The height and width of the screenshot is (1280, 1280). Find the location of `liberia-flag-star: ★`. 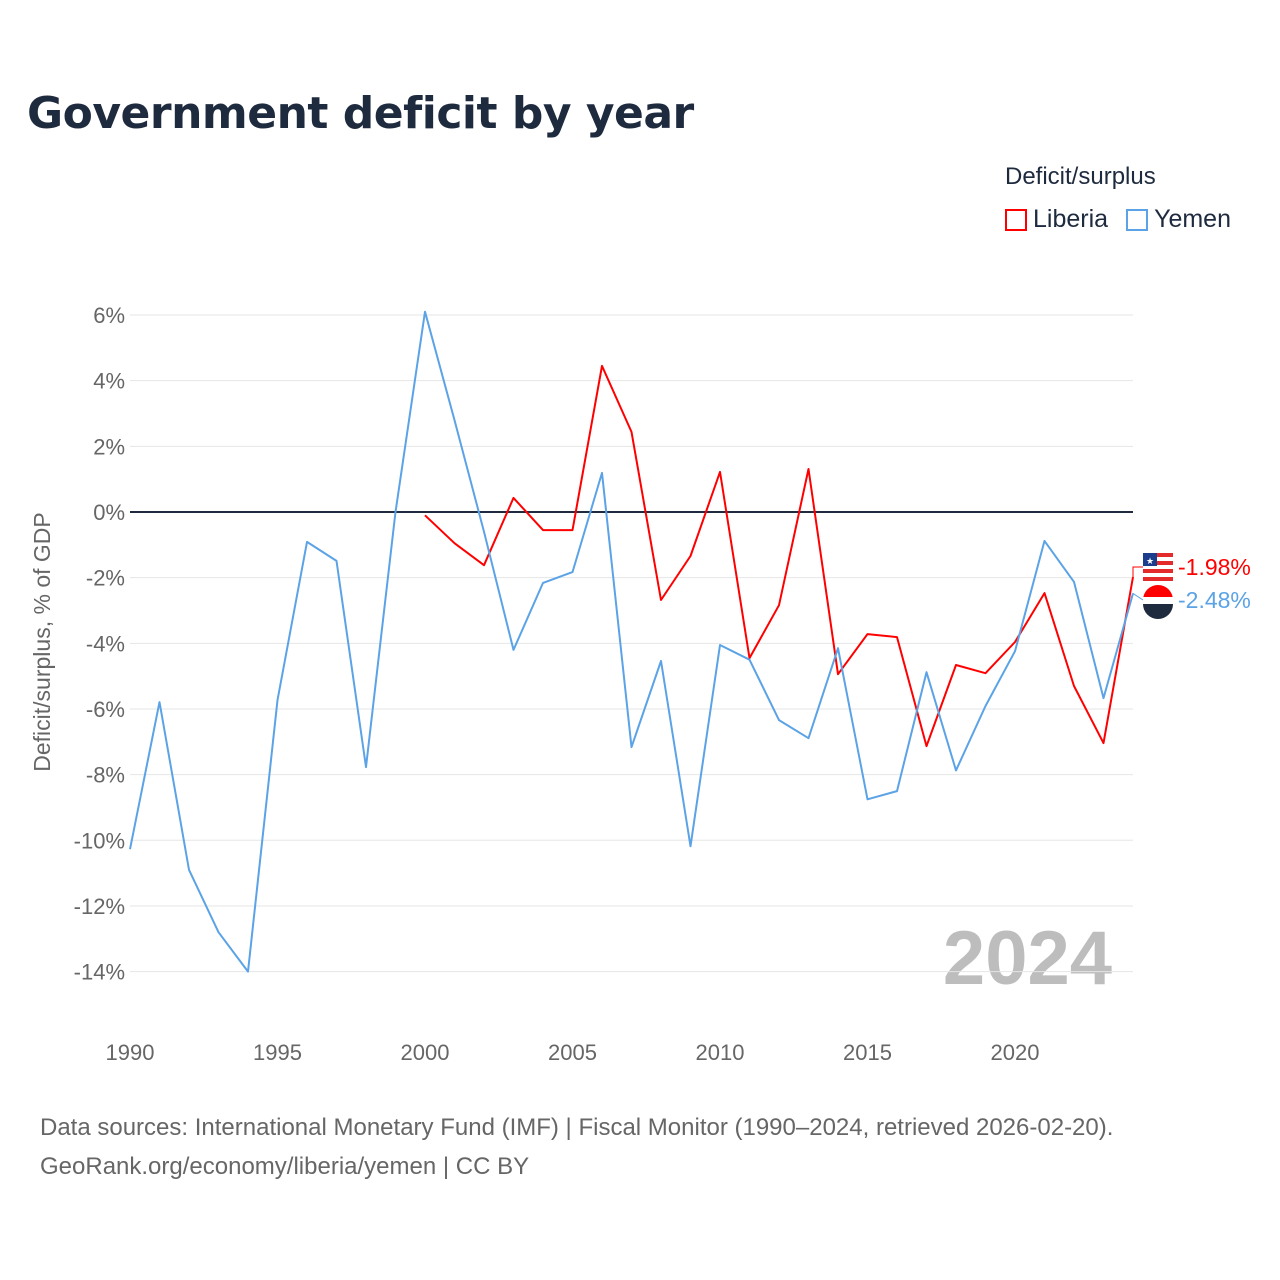

liberia-flag-star: ★ is located at coordinates (1150, 561).